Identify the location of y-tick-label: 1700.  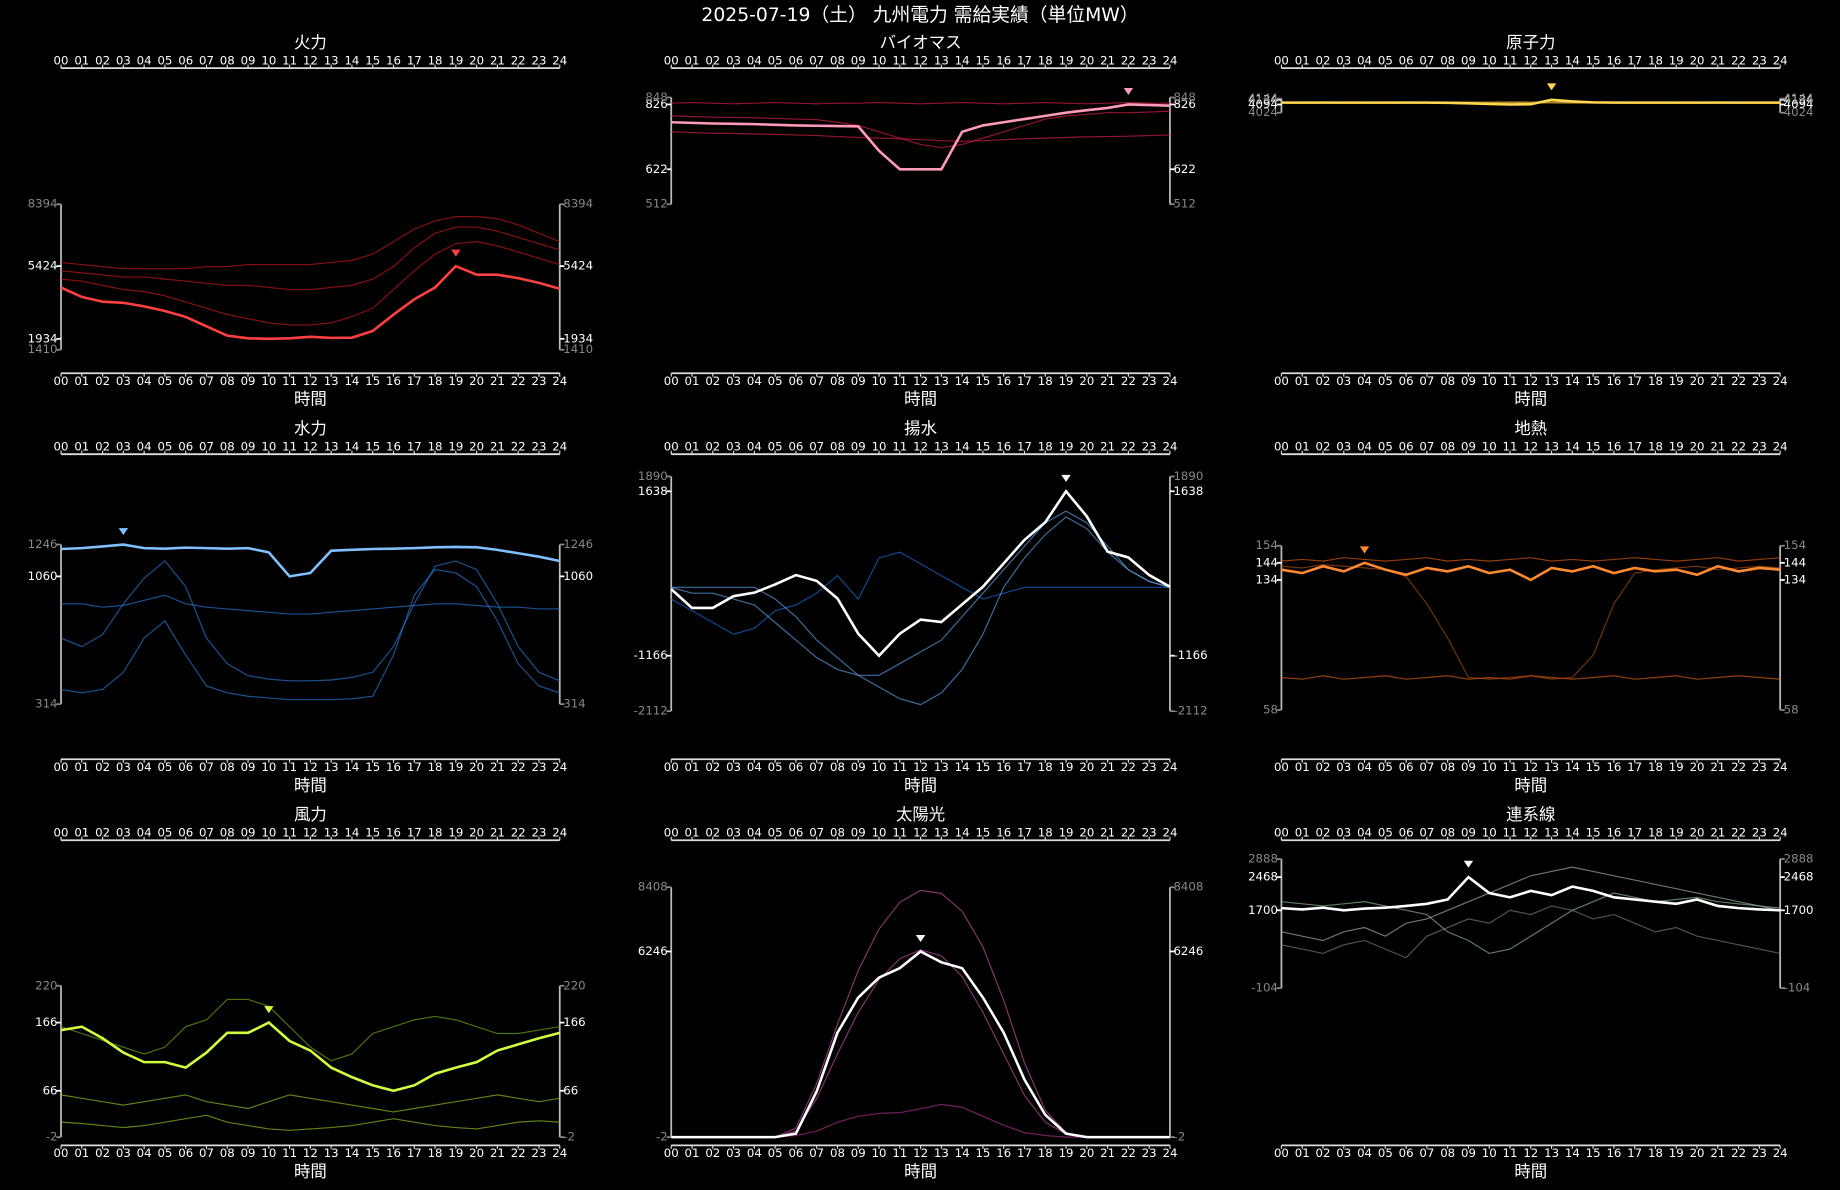
(1799, 910).